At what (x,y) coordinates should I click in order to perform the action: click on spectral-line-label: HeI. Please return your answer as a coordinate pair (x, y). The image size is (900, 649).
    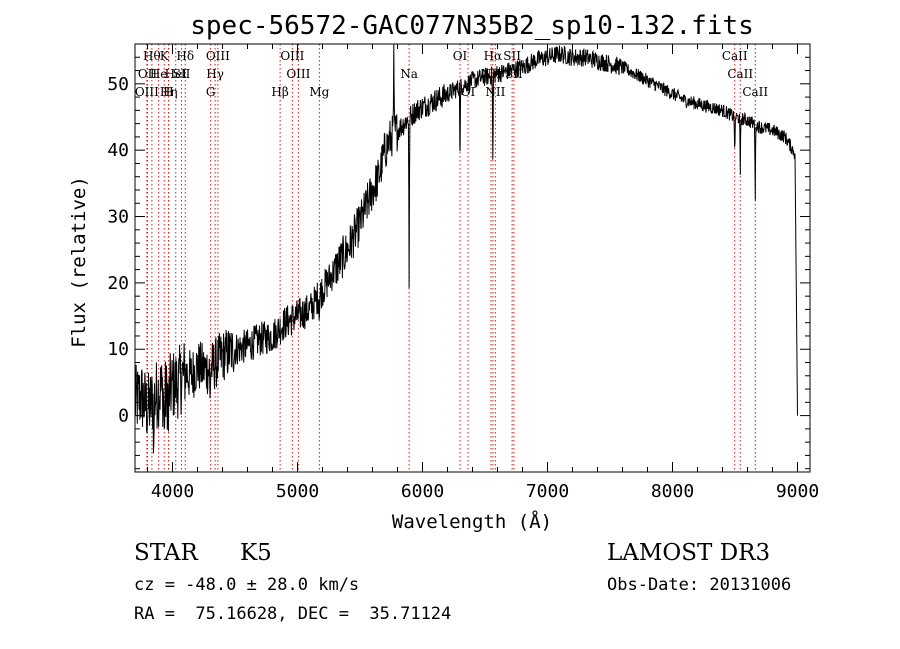
    Looking at the image, I should click on (176, 74).